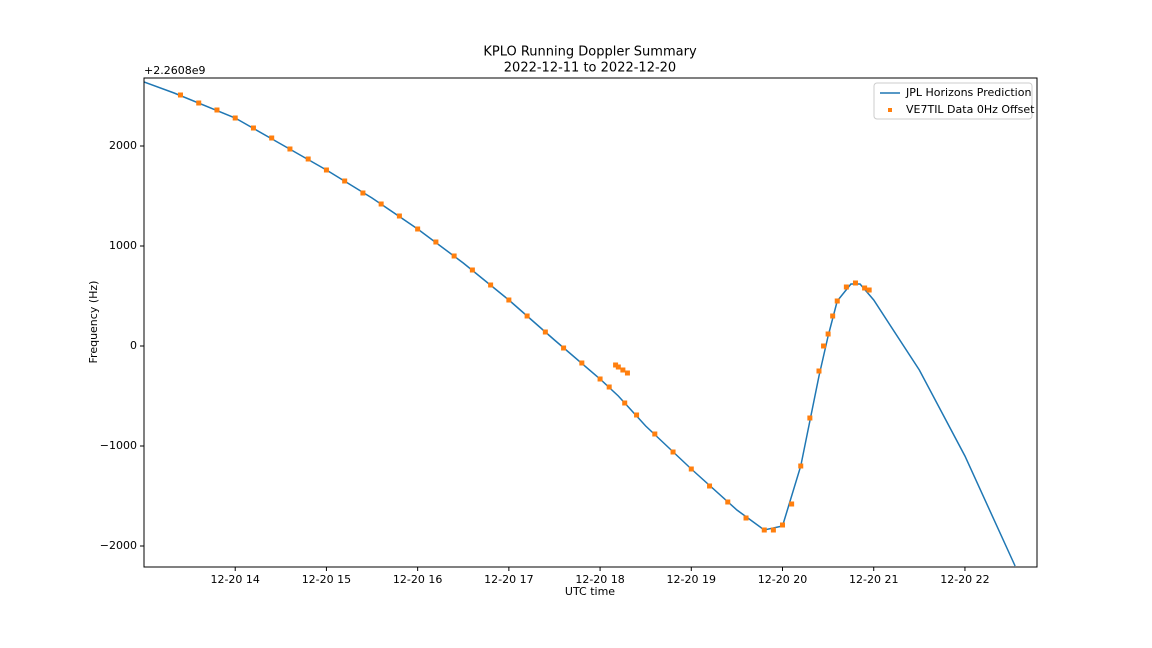  I want to click on y-offset-label: +2.2608e9, so click(174, 70).